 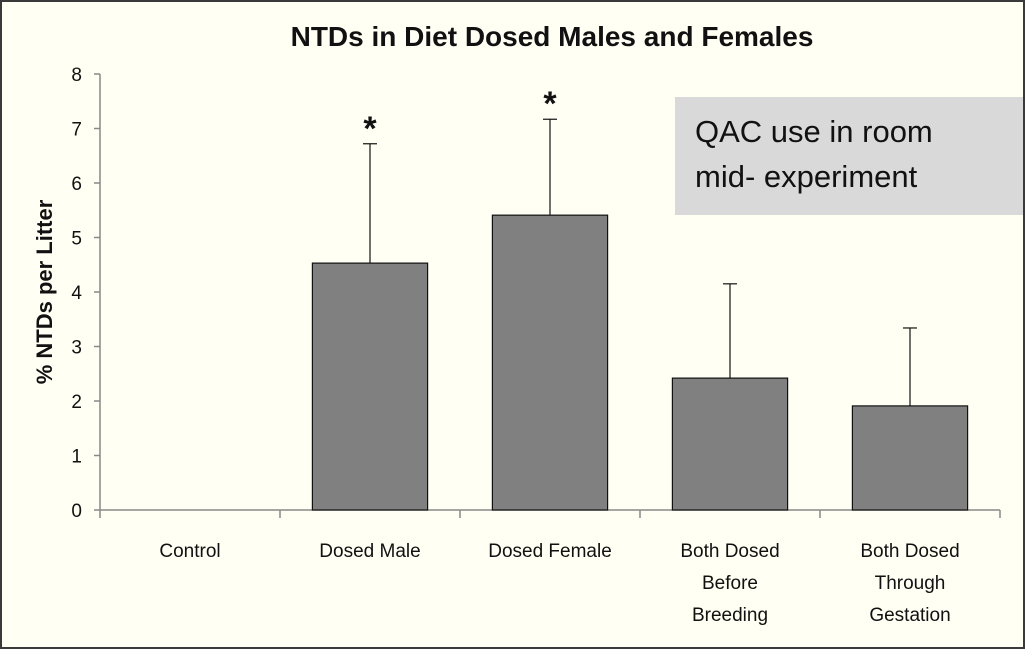 I want to click on chart-title: NTDs in Diet Dosed Males and Females, so click(x=552, y=36).